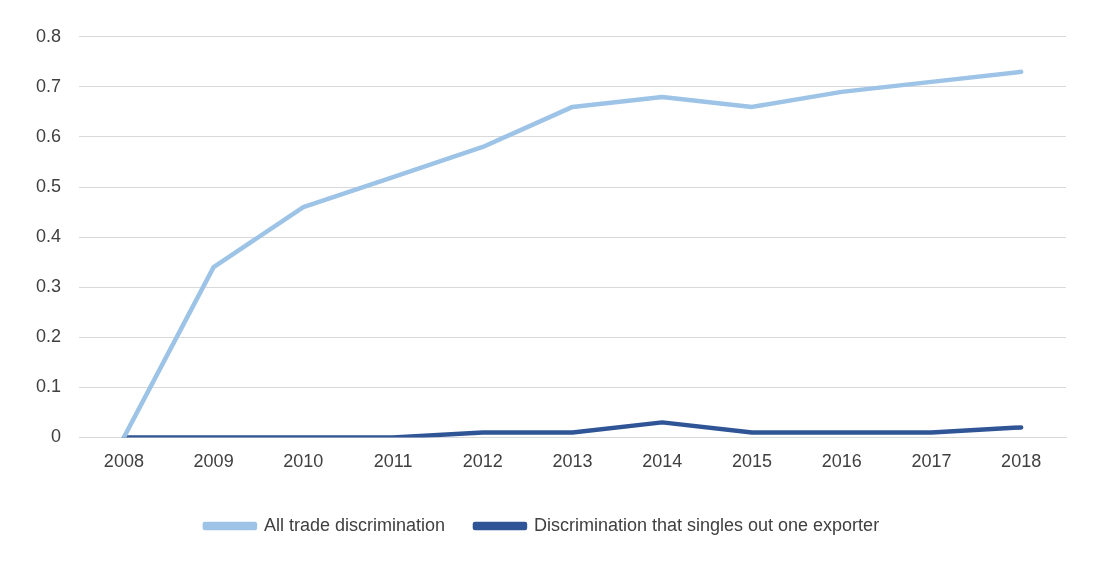 The image size is (1094, 563). I want to click on x-tick-label: 2015, so click(751, 461).